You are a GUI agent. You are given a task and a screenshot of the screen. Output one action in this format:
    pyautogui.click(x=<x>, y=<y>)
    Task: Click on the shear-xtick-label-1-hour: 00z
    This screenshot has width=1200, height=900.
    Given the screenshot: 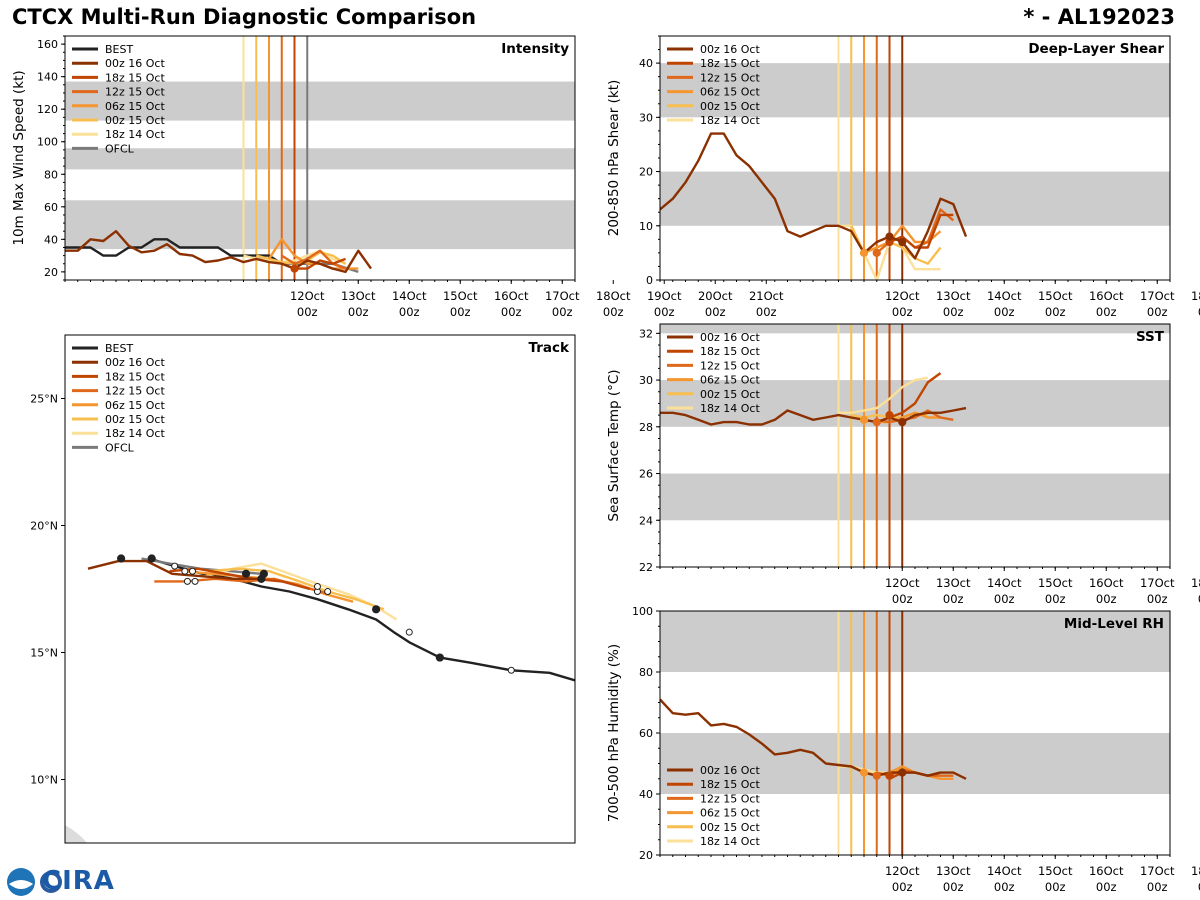 What is the action you would take?
    pyautogui.click(x=953, y=312)
    